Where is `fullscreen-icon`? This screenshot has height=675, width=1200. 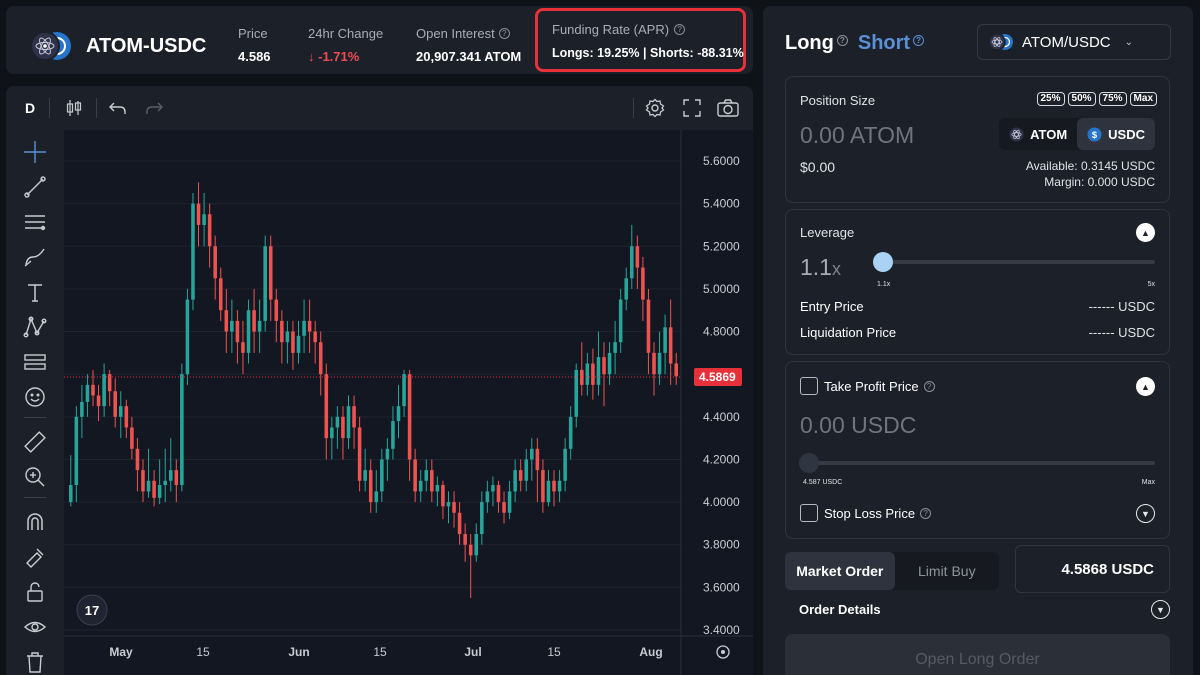 fullscreen-icon is located at coordinates (692, 108).